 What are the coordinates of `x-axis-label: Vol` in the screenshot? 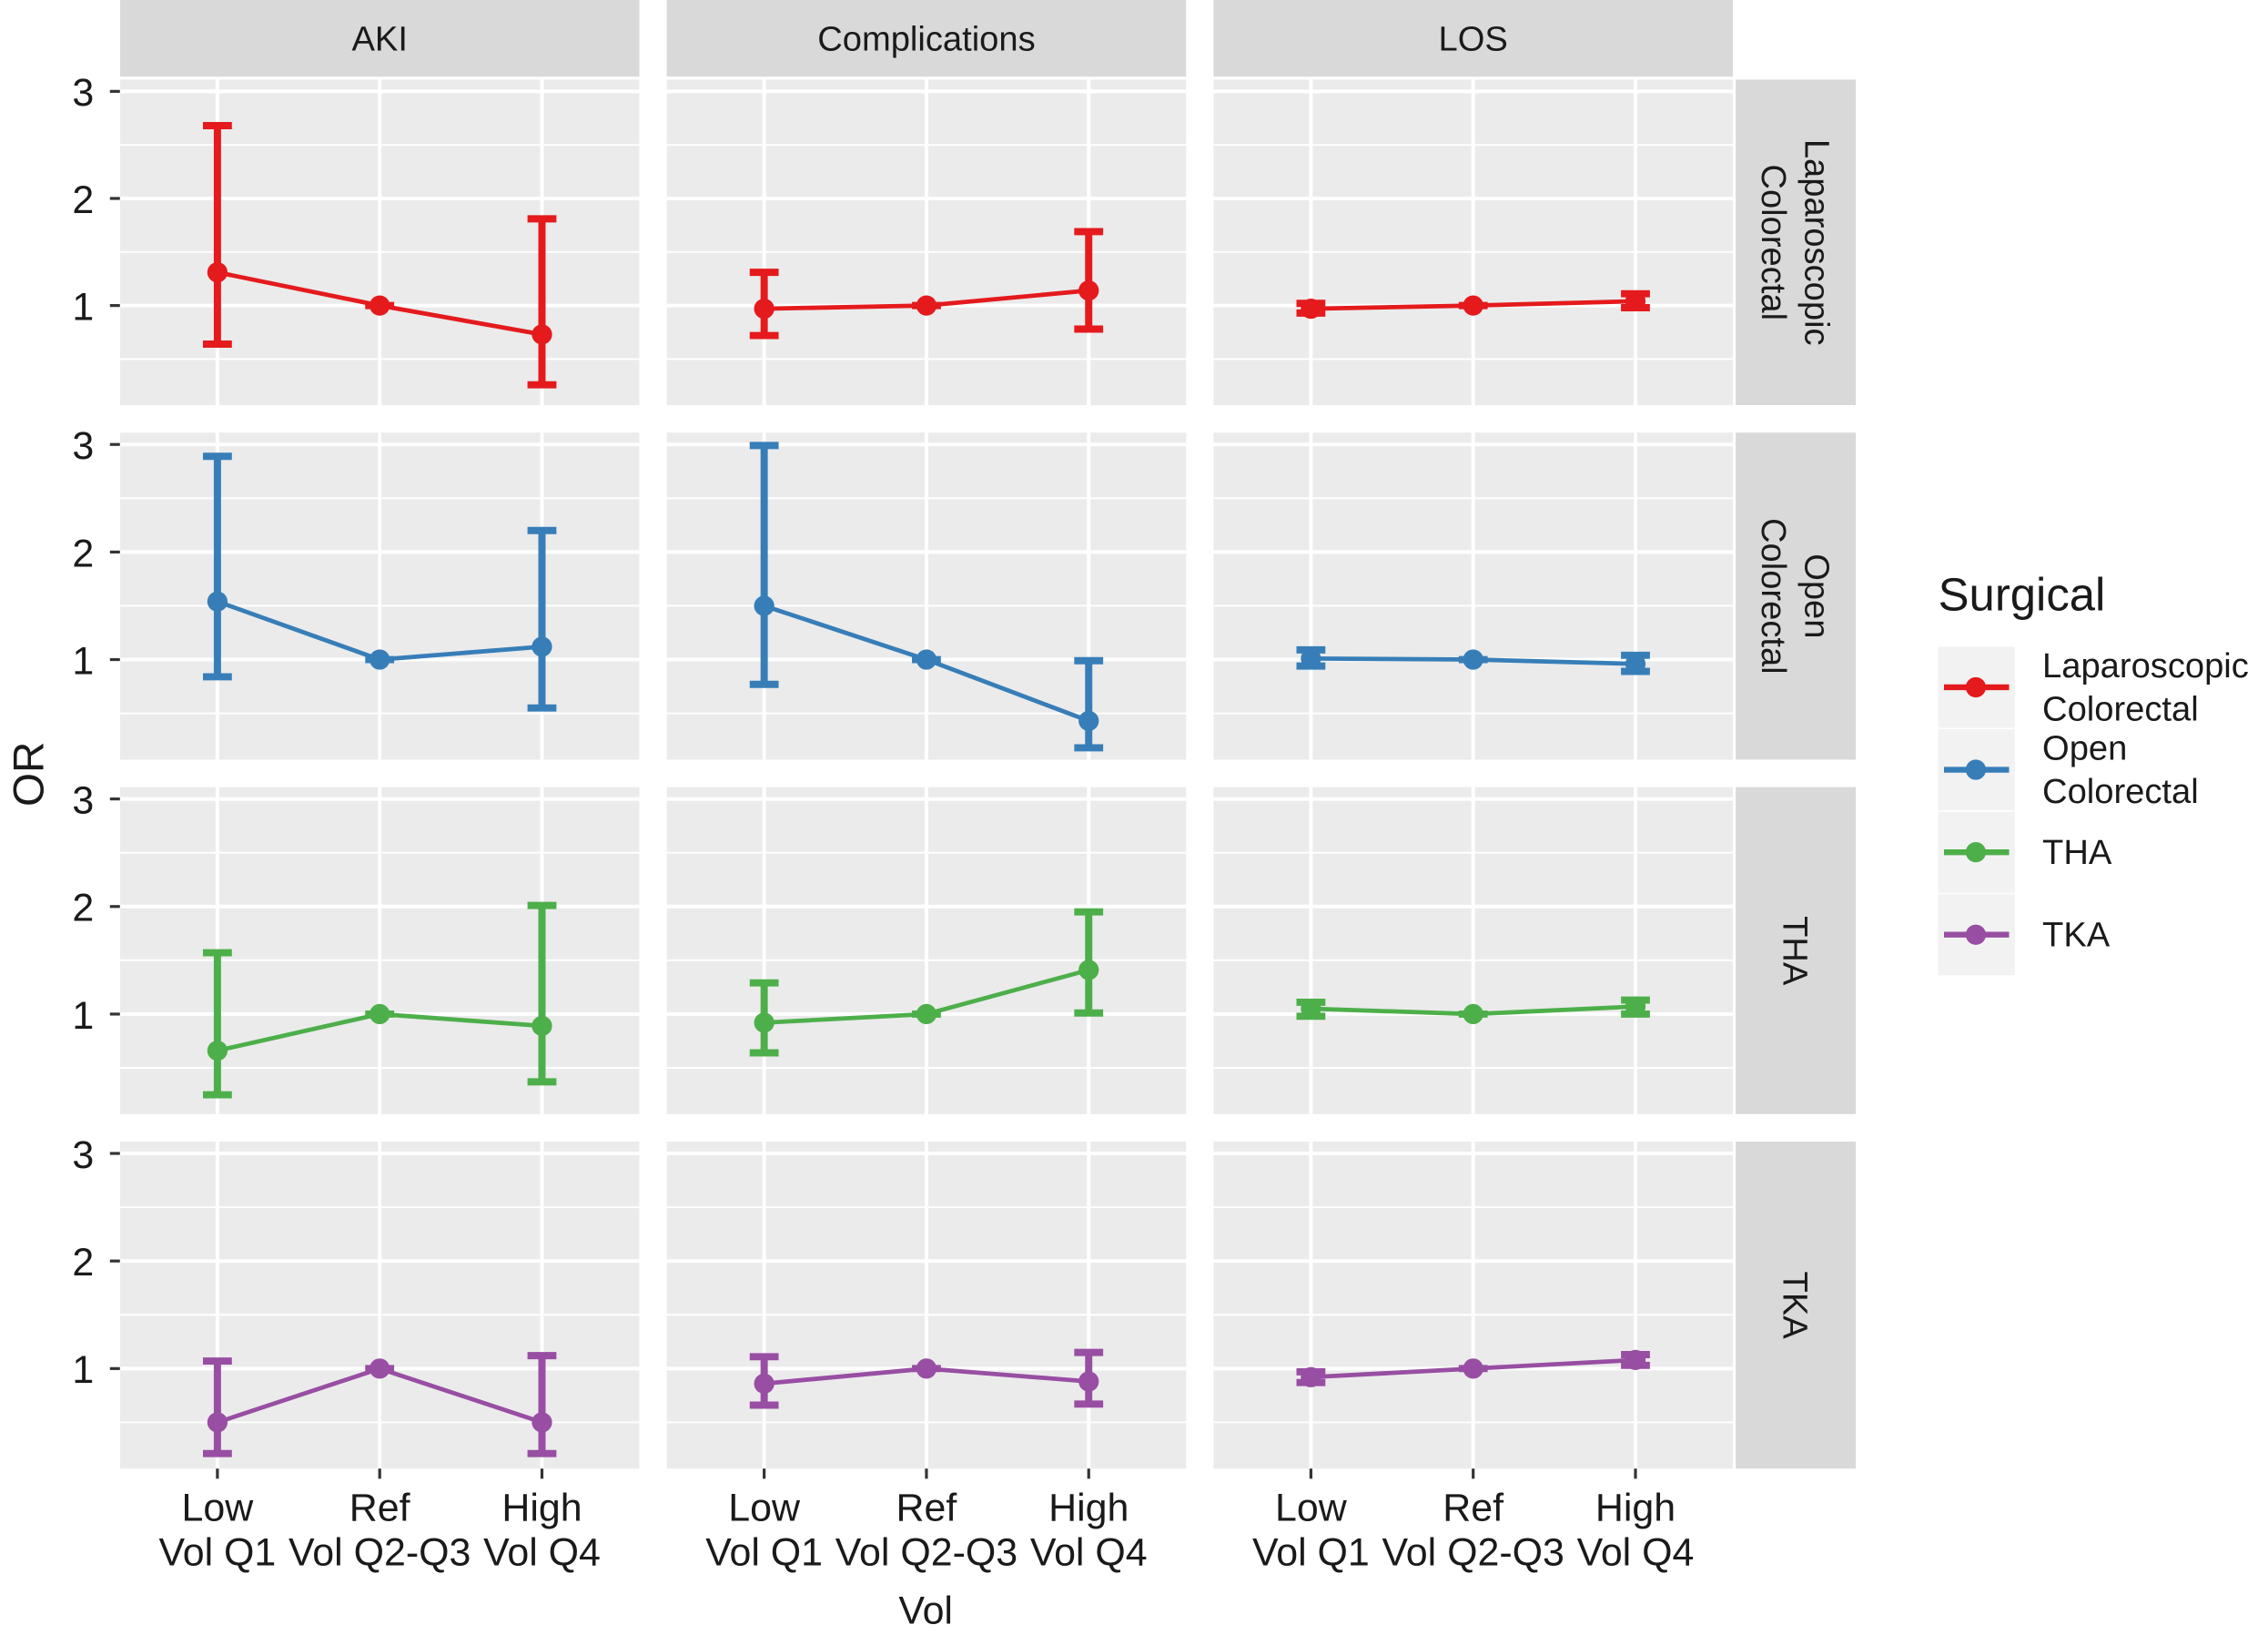 It's located at (925, 1610).